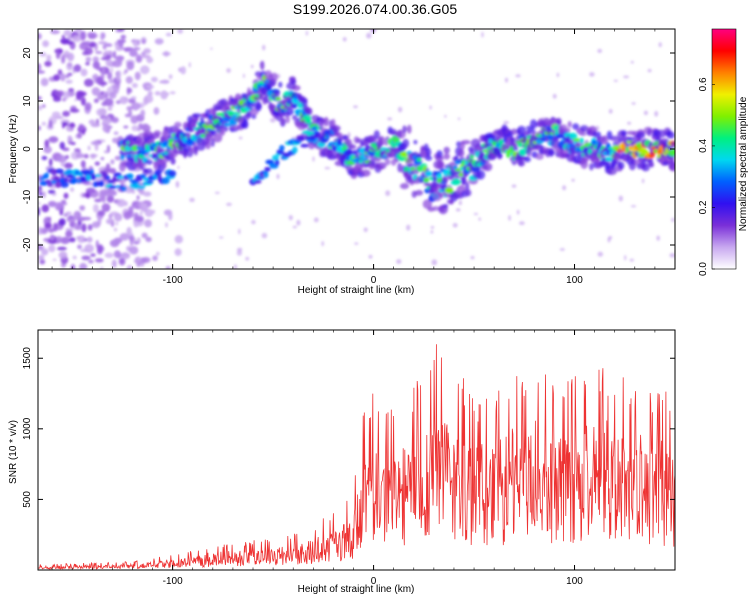 The image size is (750, 600). I want to click on snr-xlabel: Height of straight line (km), so click(356, 589).